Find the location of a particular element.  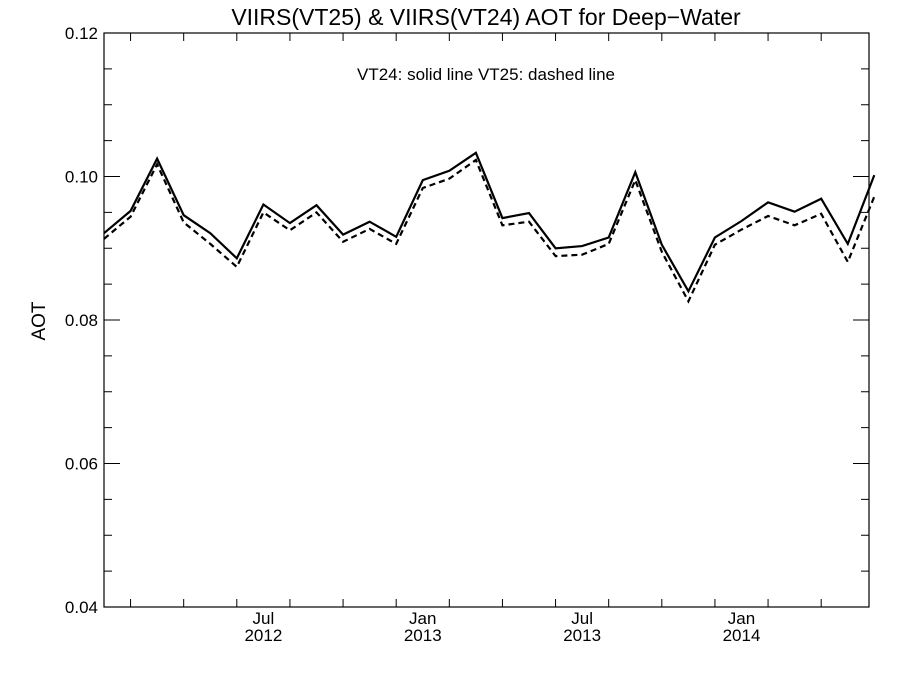

y-tick-label: 0.04 is located at coordinates (81, 607).